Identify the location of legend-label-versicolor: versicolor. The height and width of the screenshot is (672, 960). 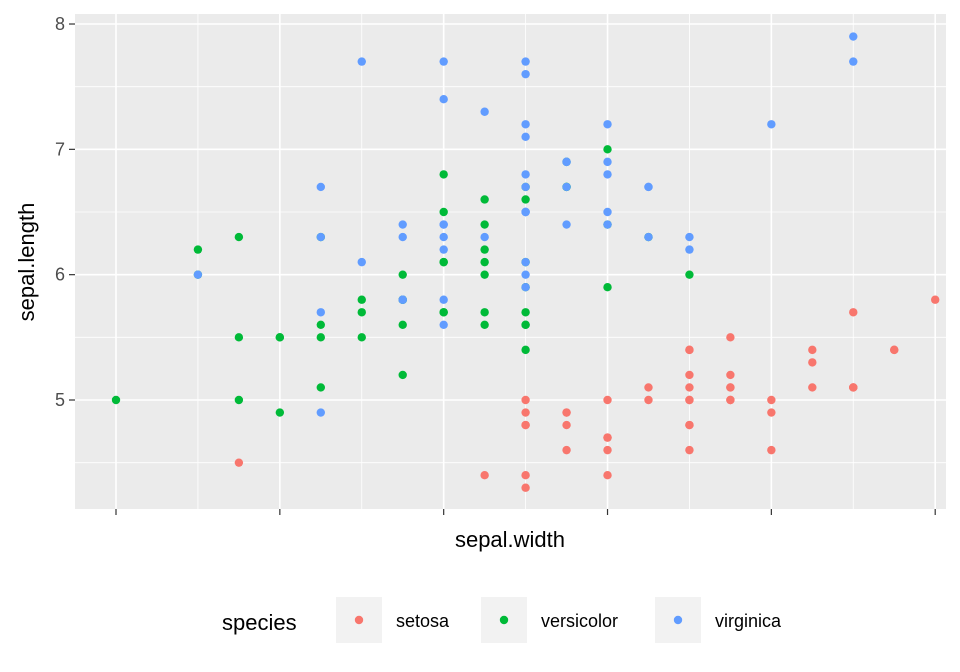
(579, 621).